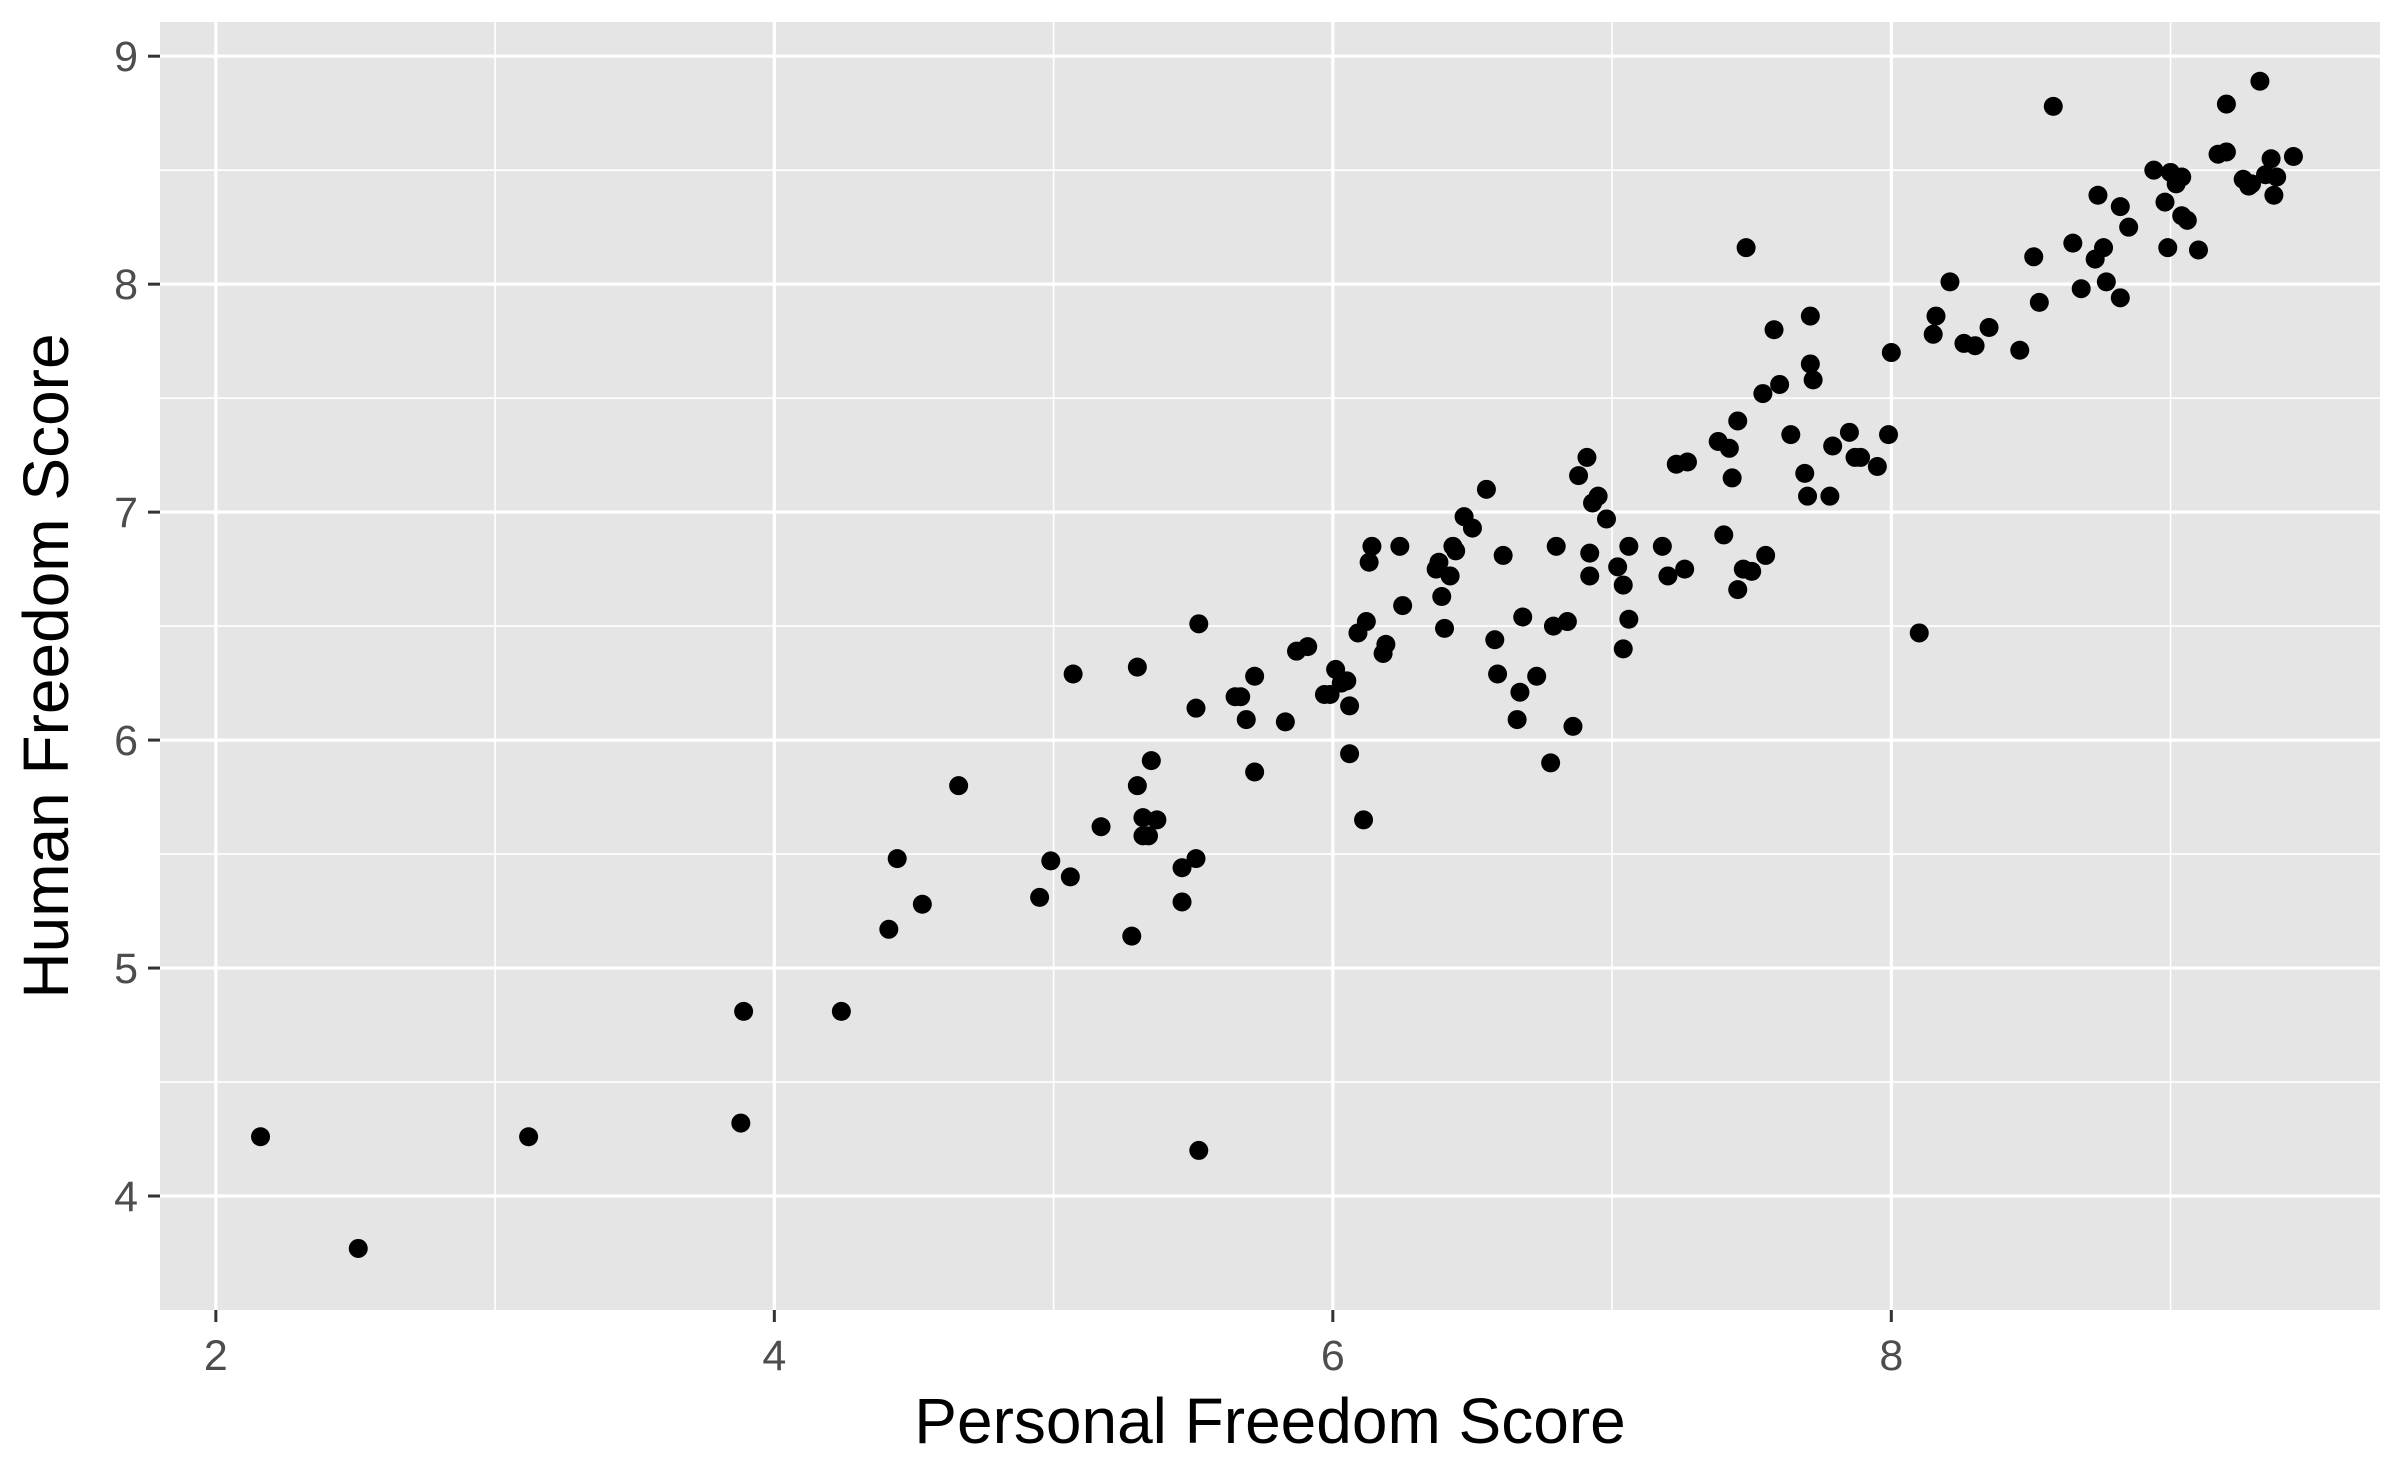  I want to click on x-tick-label: 6, so click(1333, 1356).